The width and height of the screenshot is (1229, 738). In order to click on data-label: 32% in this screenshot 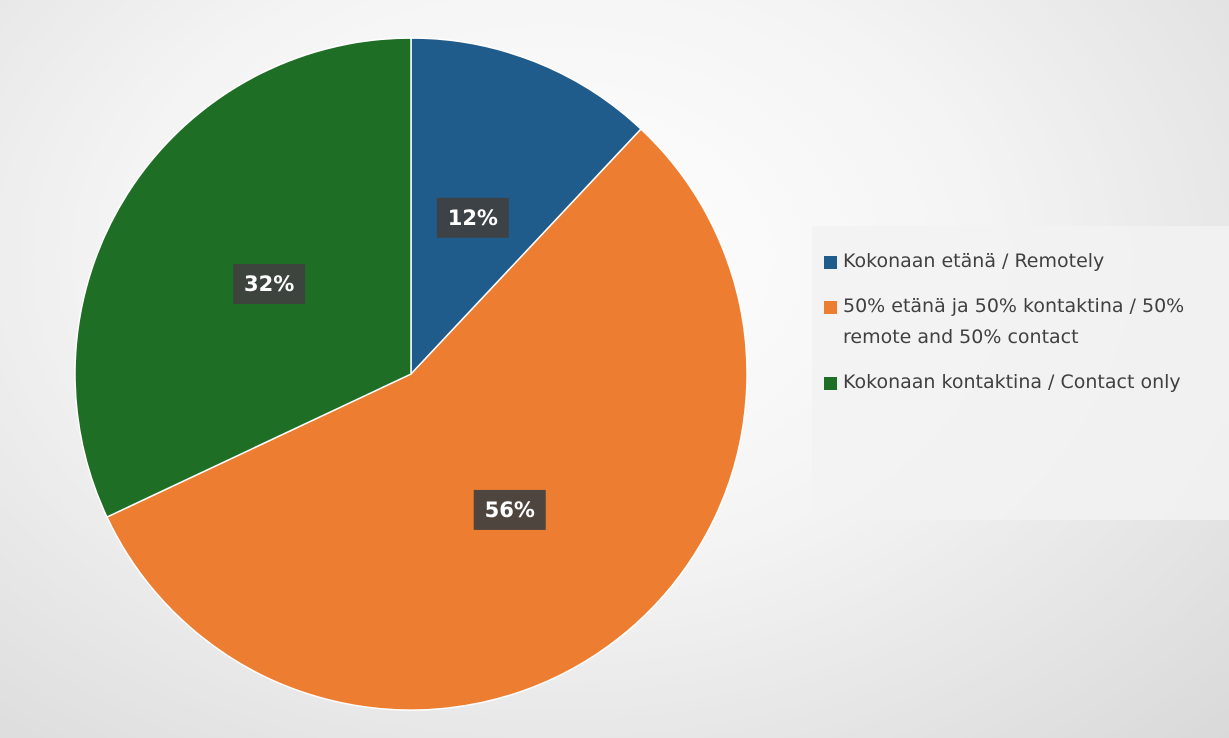, I will do `click(269, 284)`.